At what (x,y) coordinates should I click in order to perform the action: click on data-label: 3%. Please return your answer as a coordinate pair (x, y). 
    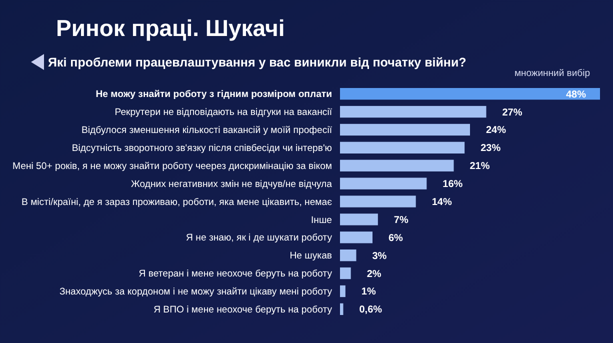
    Looking at the image, I should click on (379, 256).